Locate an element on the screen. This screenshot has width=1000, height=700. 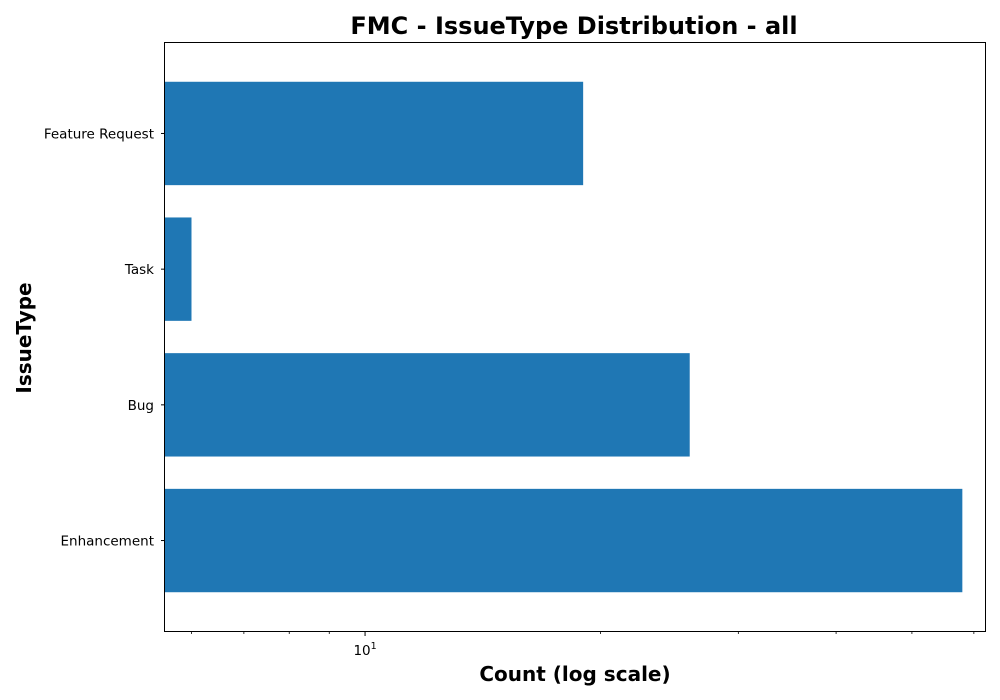
x-tick-label: 101 is located at coordinates (364, 650).